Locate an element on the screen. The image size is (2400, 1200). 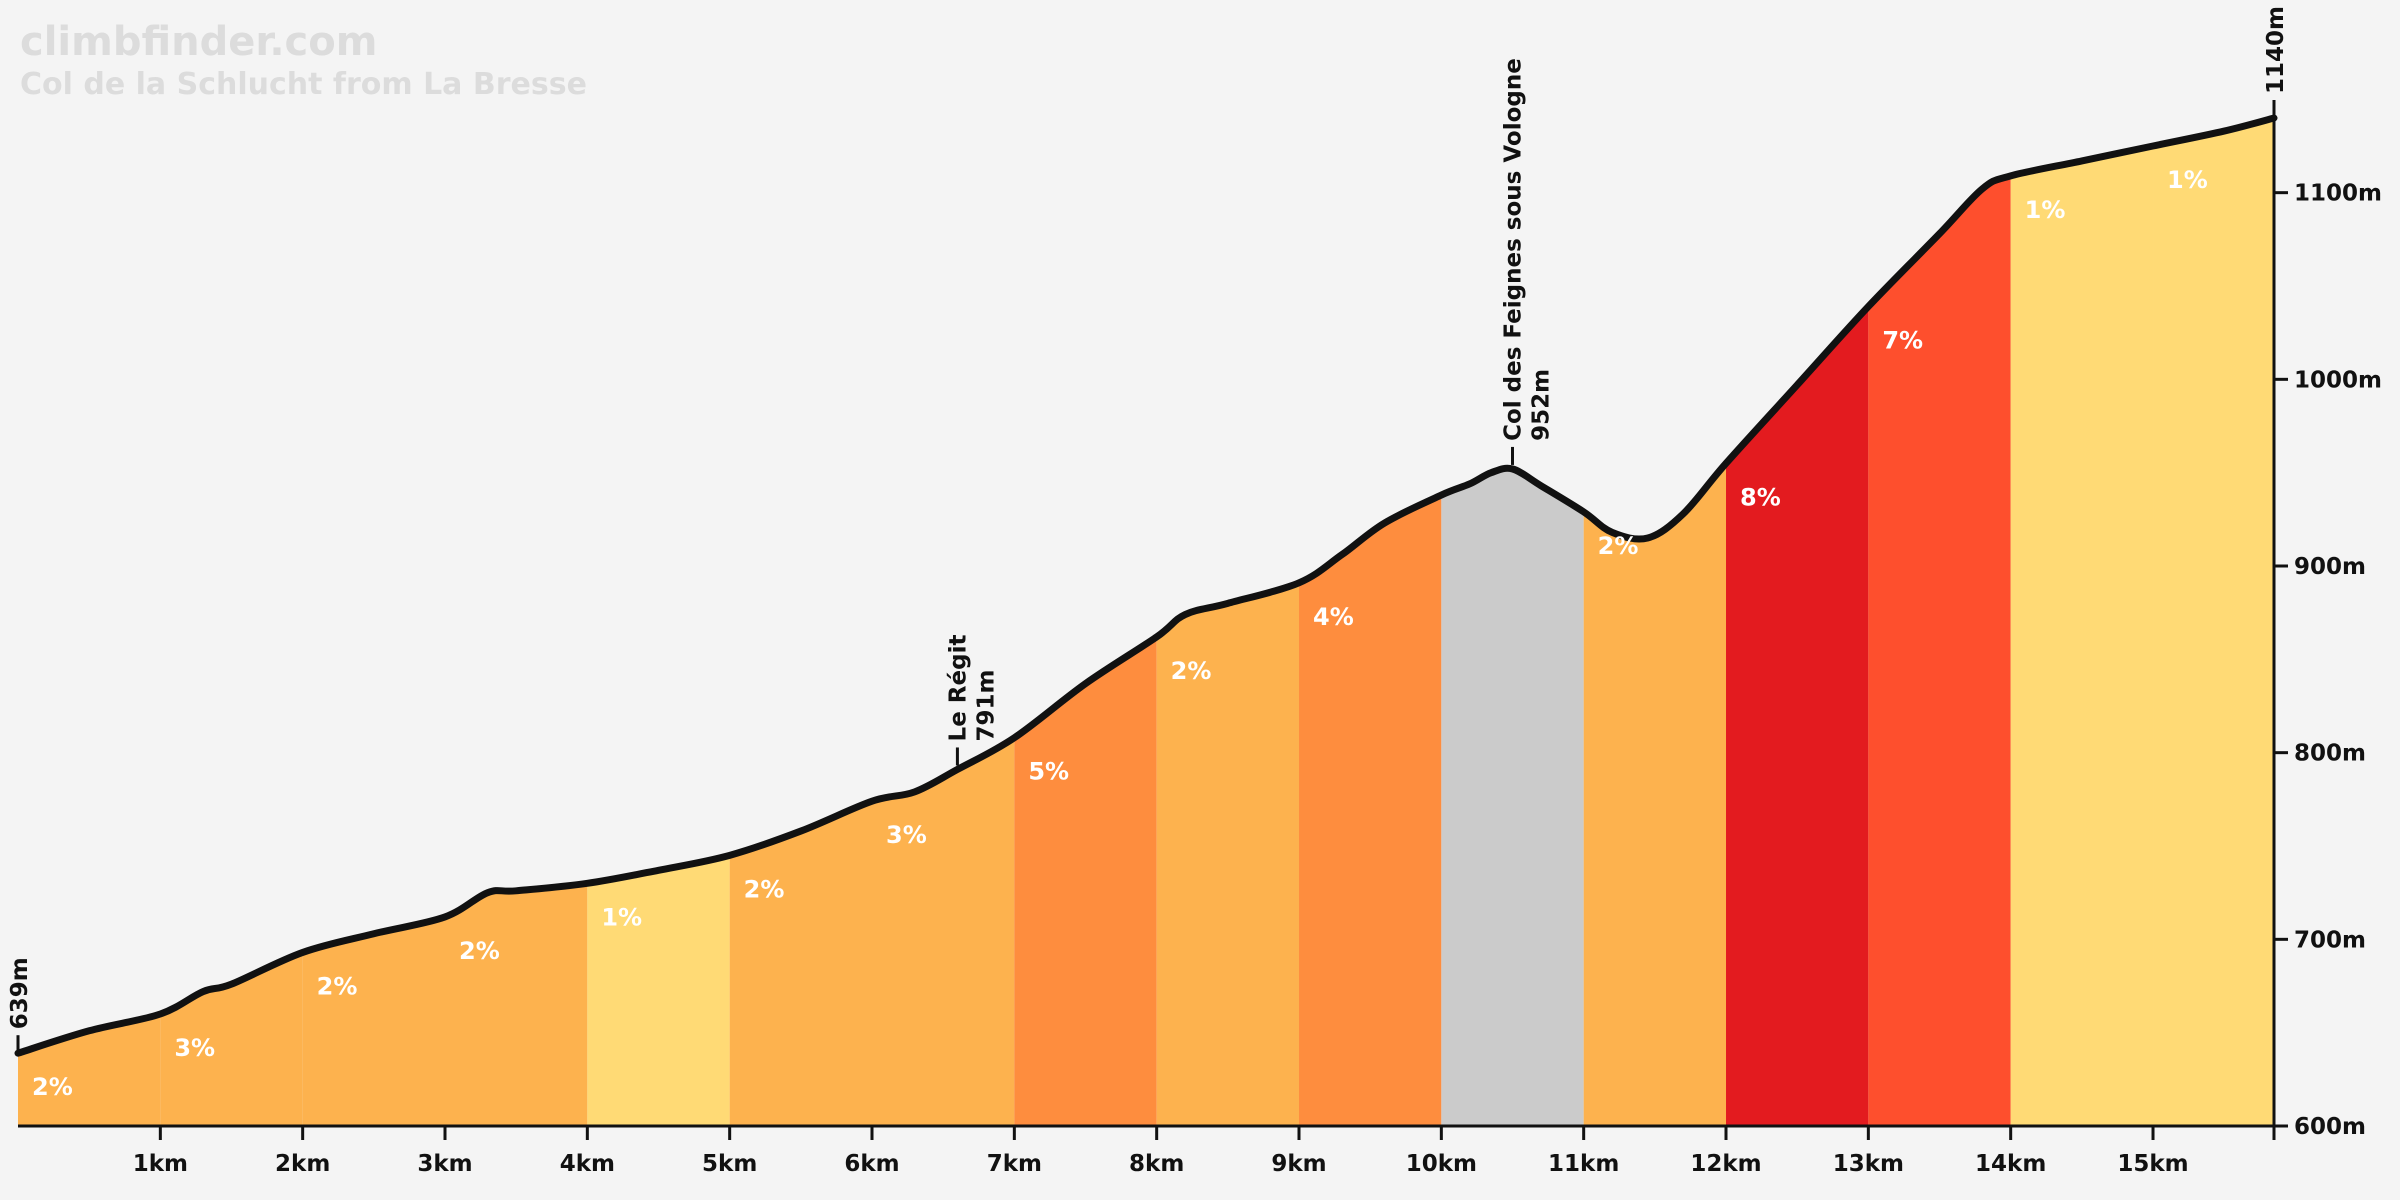
y-tick-label-2: 700m is located at coordinates (2330, 940).